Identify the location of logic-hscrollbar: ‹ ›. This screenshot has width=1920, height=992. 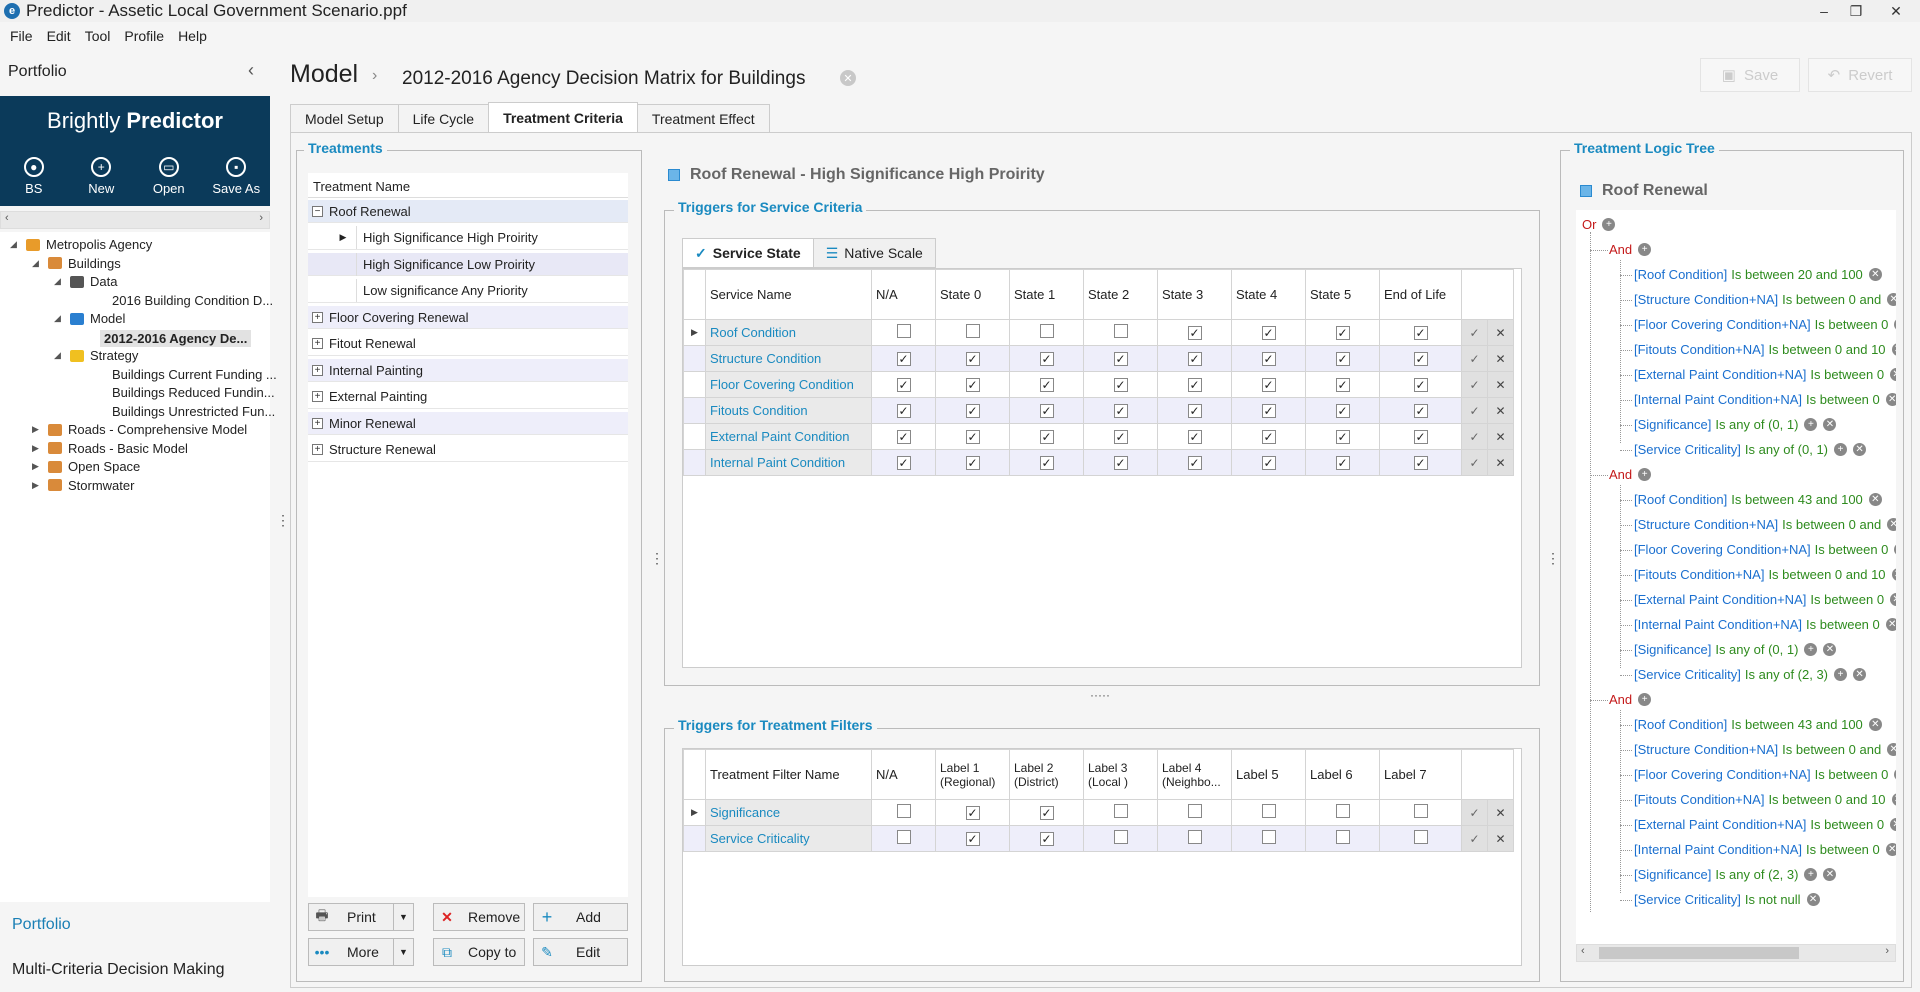
(1736, 953).